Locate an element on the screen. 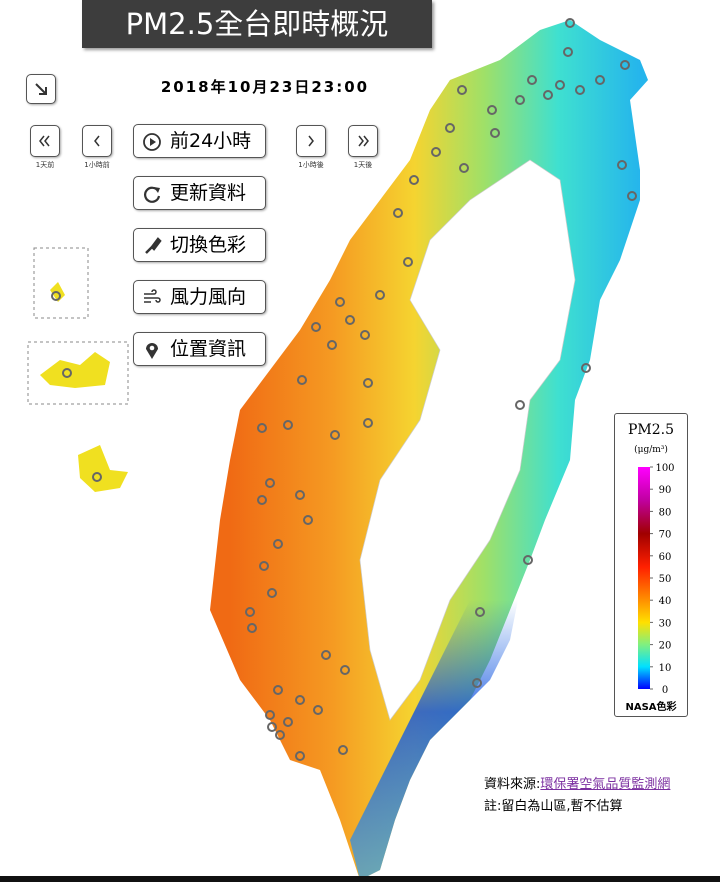  nav-label: 1天前 is located at coordinates (45, 165).